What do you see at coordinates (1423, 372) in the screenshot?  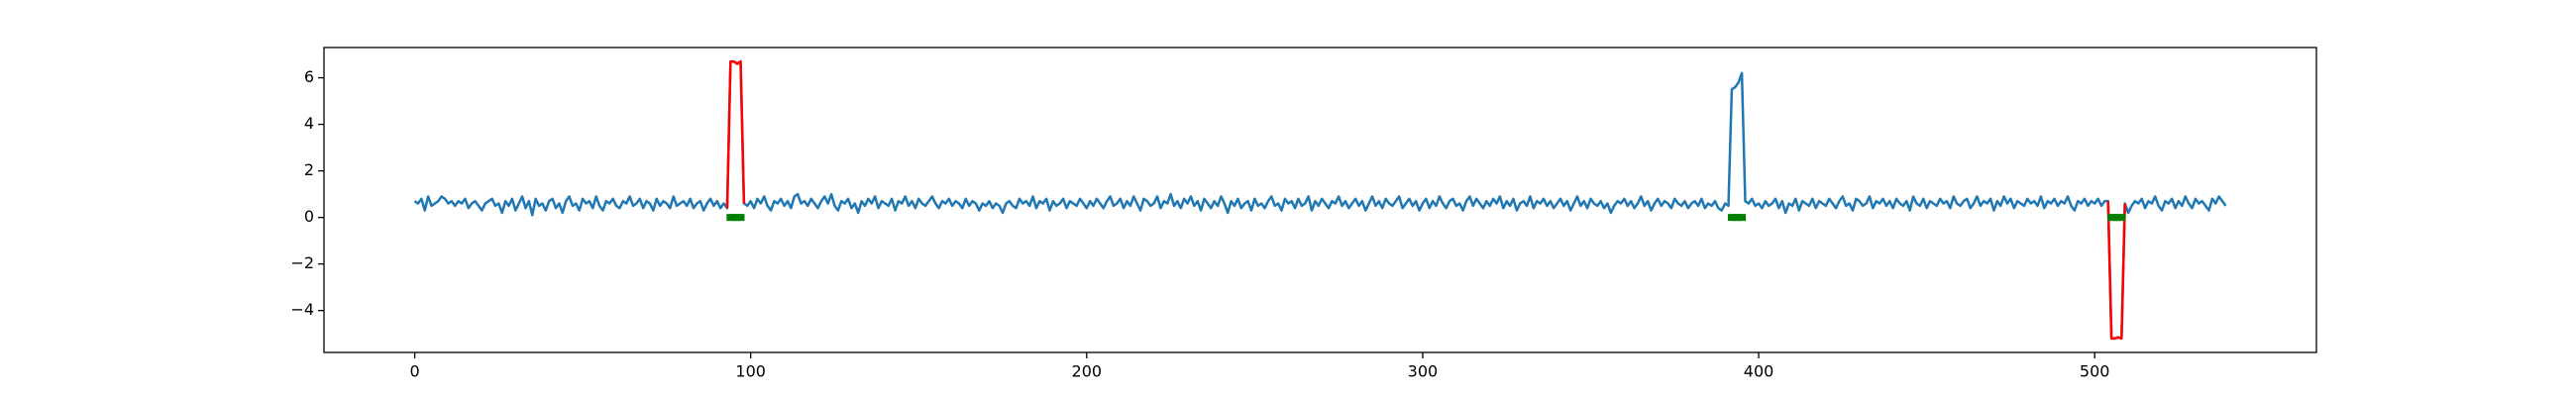 I see `x-tick-label: 300` at bounding box center [1423, 372].